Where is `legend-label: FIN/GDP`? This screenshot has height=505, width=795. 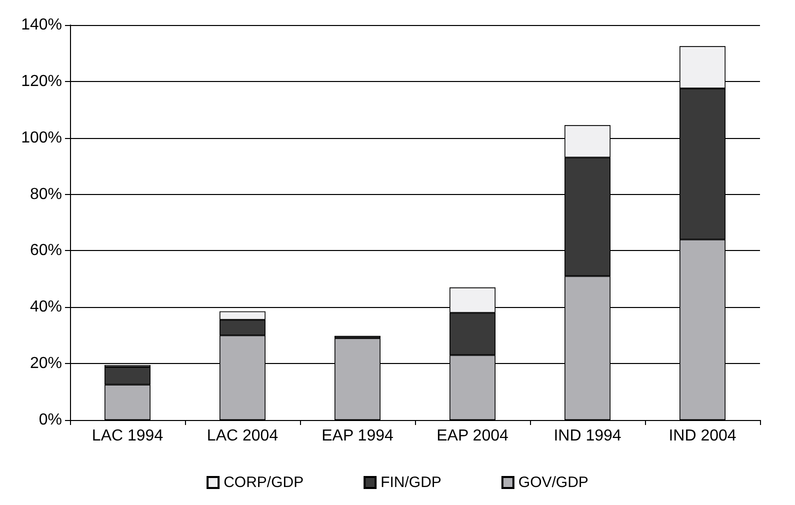
legend-label: FIN/GDP is located at coordinates (411, 482).